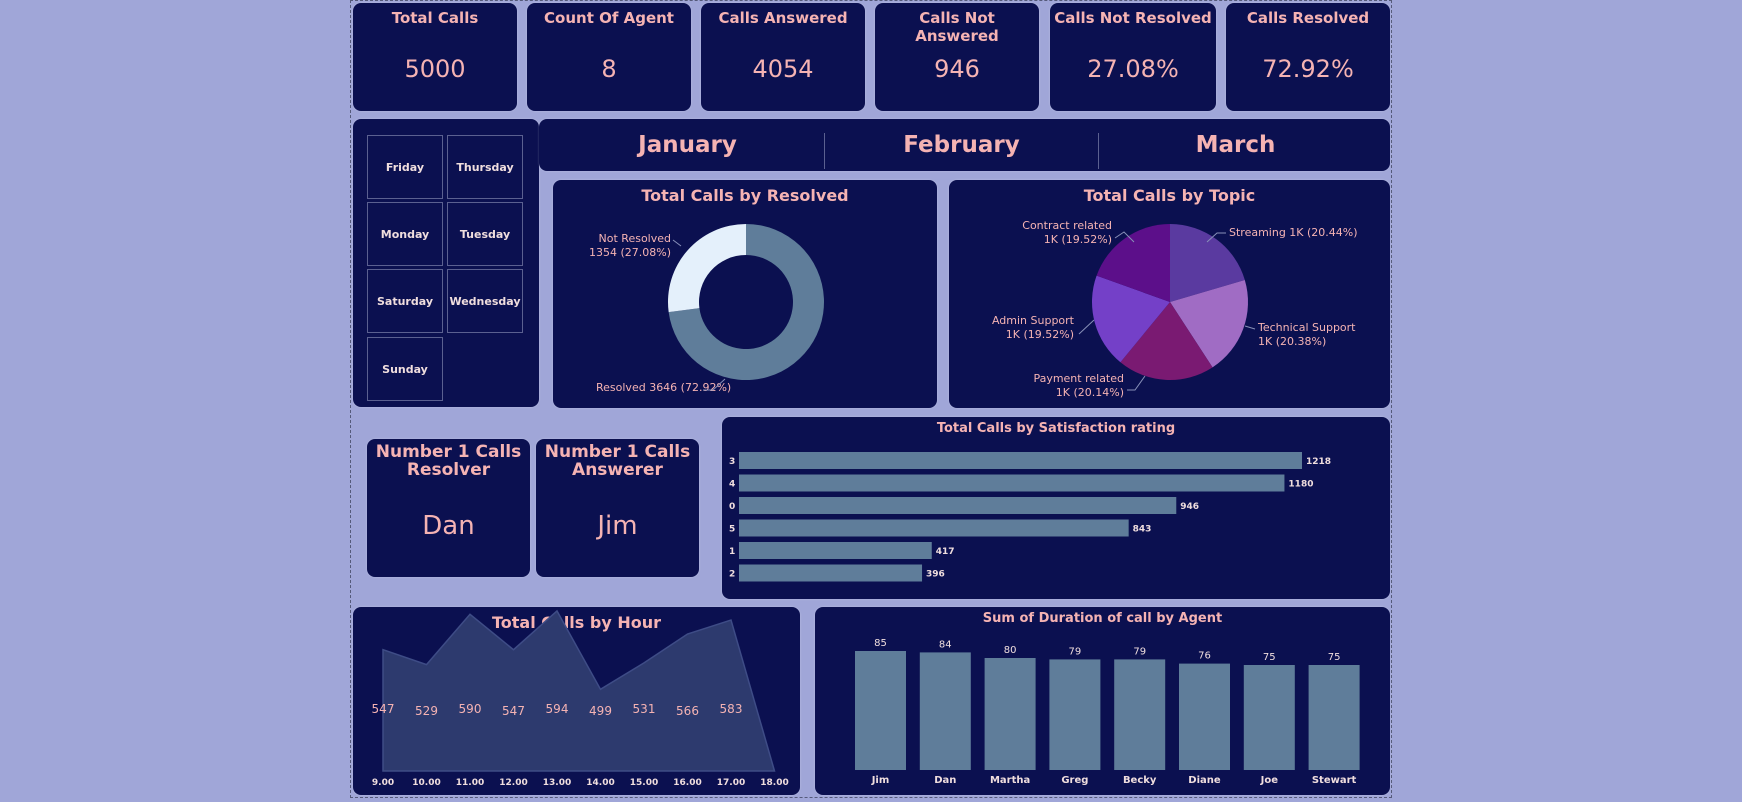 The width and height of the screenshot is (1742, 802). Describe the element at coordinates (1292, 341) in the screenshot. I see `pie-label-technical-support-value: 1K (20.38%)` at that location.